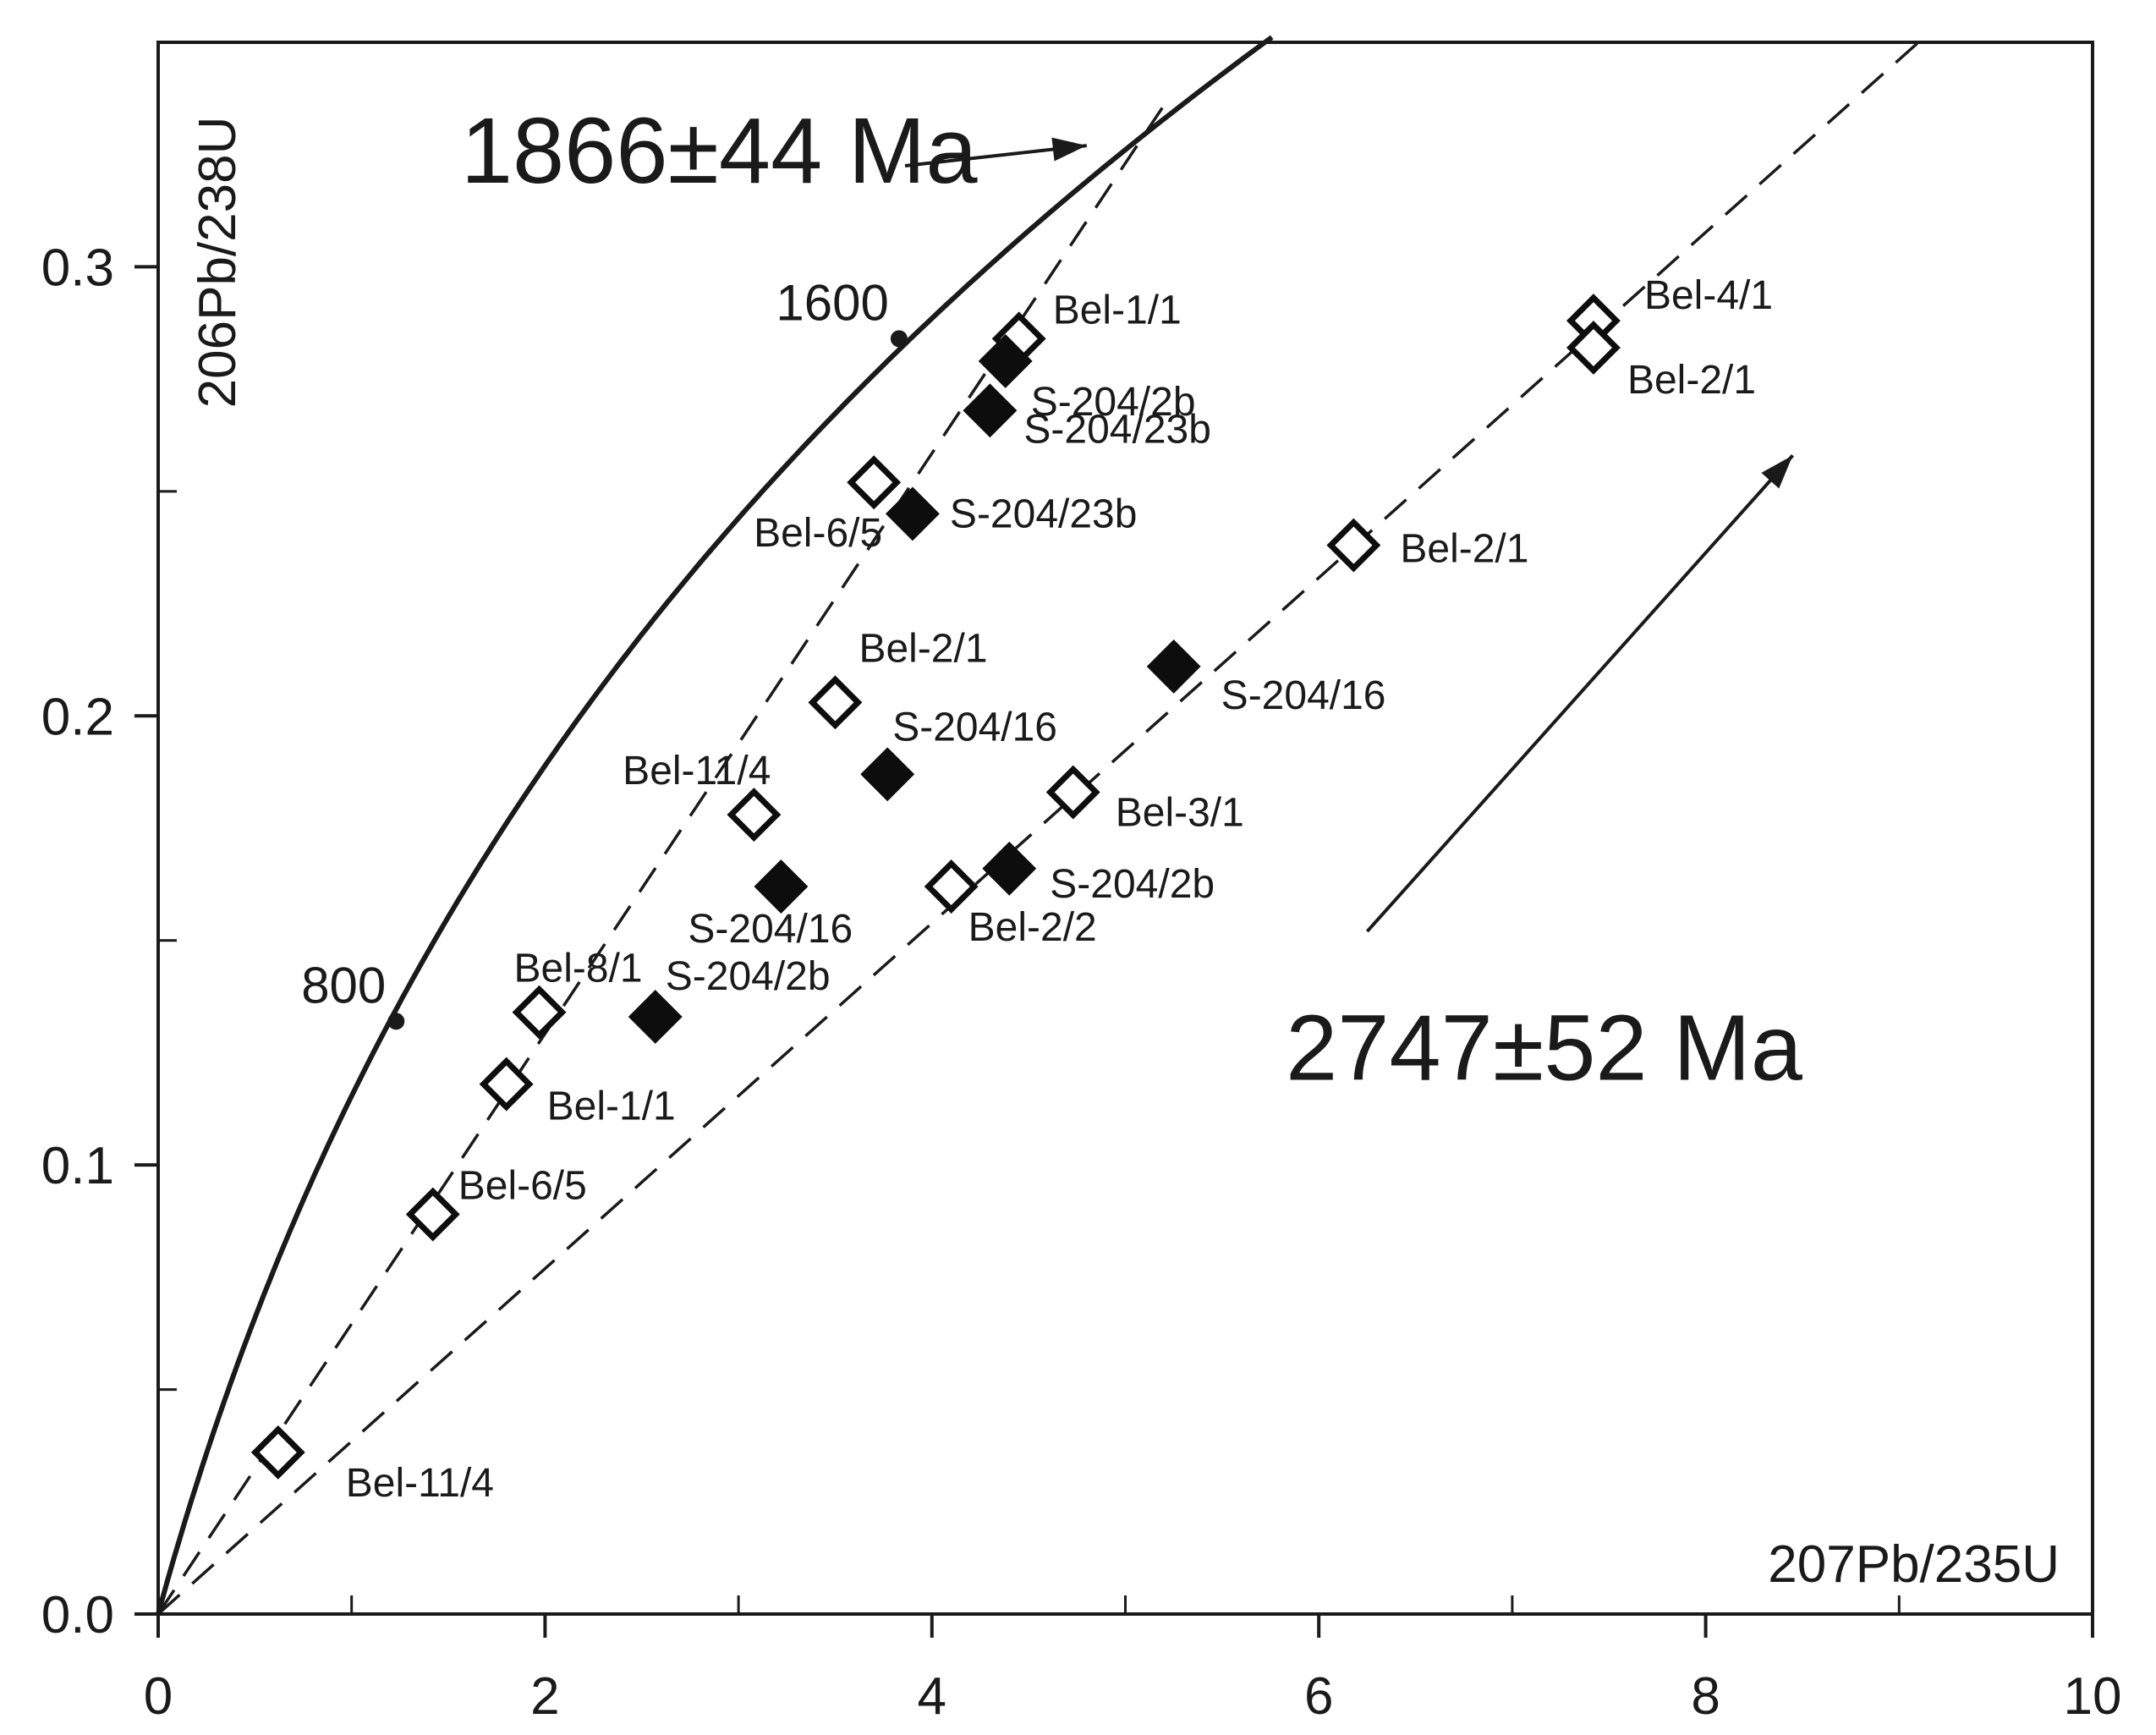 Image resolution: width=2156 pixels, height=1735 pixels. I want to click on age-arrow, so click(1580, 693).